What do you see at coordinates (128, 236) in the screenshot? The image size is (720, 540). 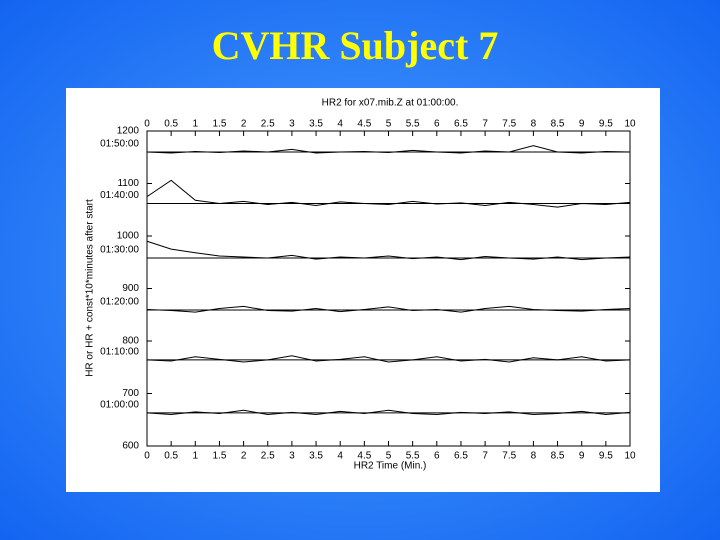 I see `y-tick-label: 1000` at bounding box center [128, 236].